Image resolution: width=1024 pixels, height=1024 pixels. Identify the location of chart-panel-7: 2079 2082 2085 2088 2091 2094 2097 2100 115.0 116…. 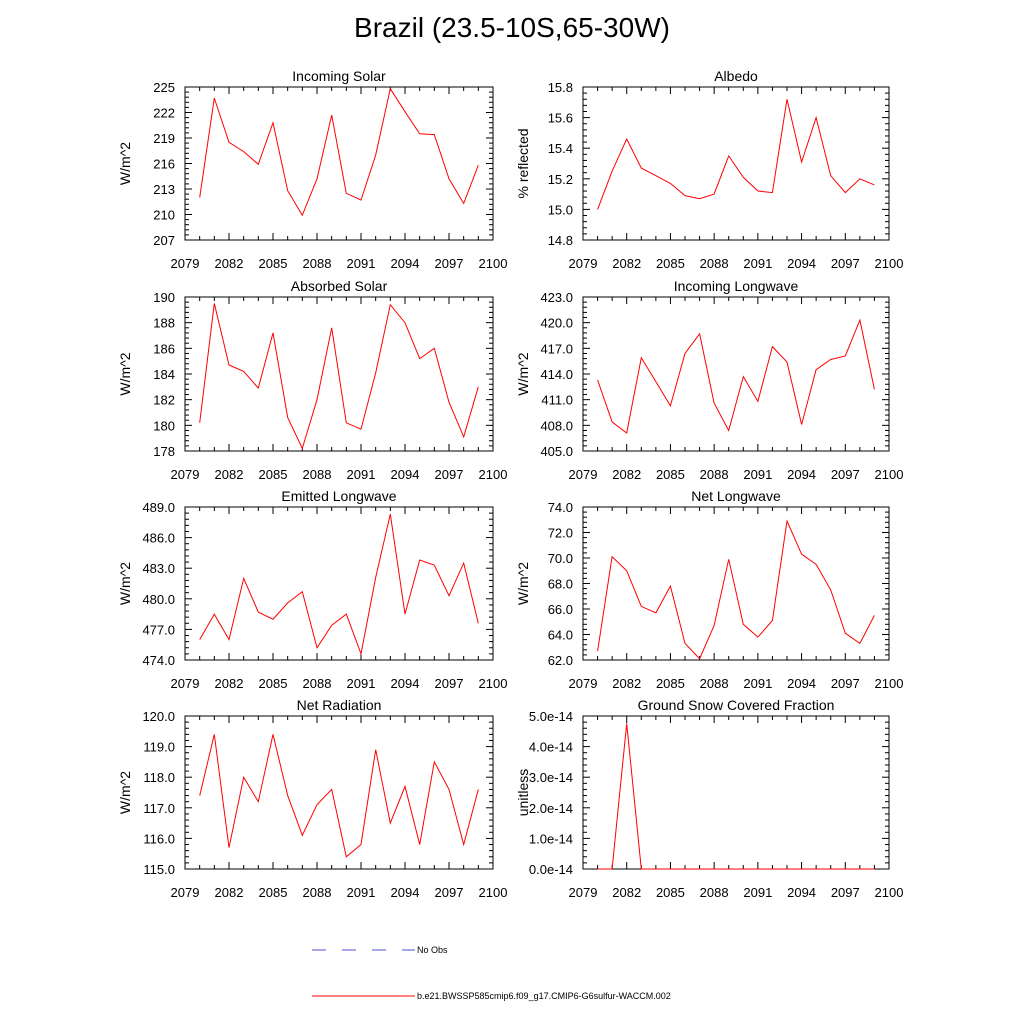
(312, 798).